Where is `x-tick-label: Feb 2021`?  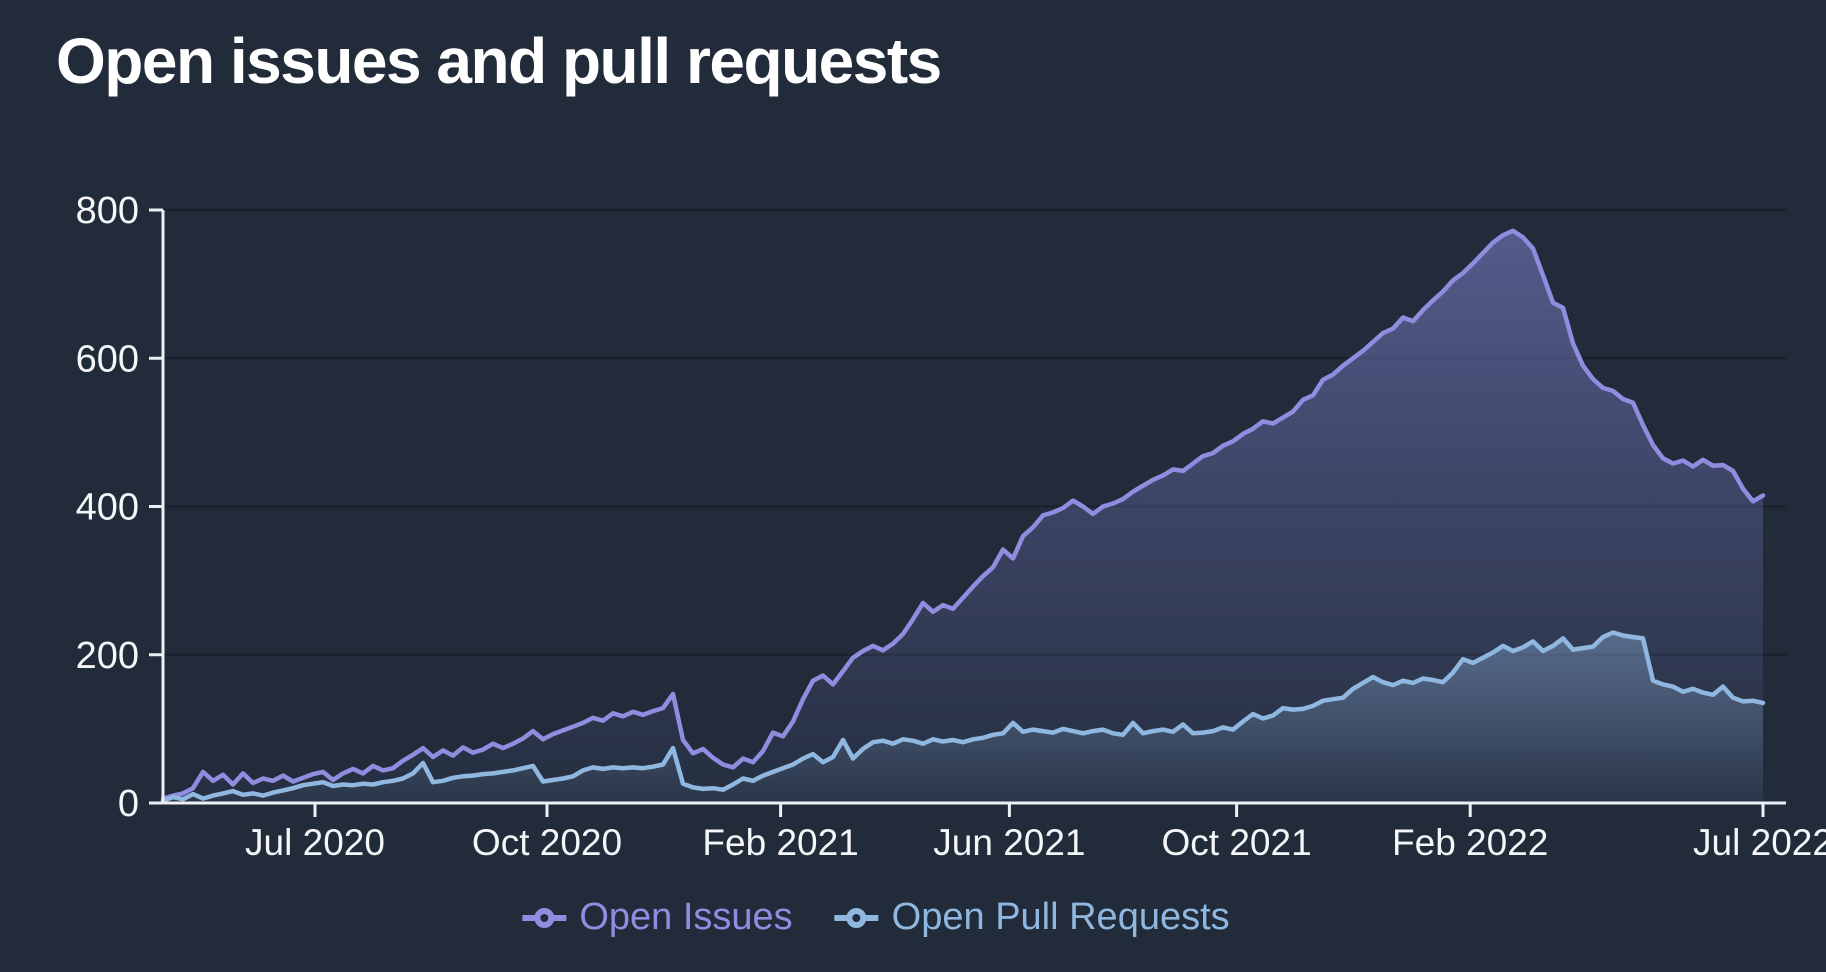 x-tick-label: Feb 2021 is located at coordinates (780, 842).